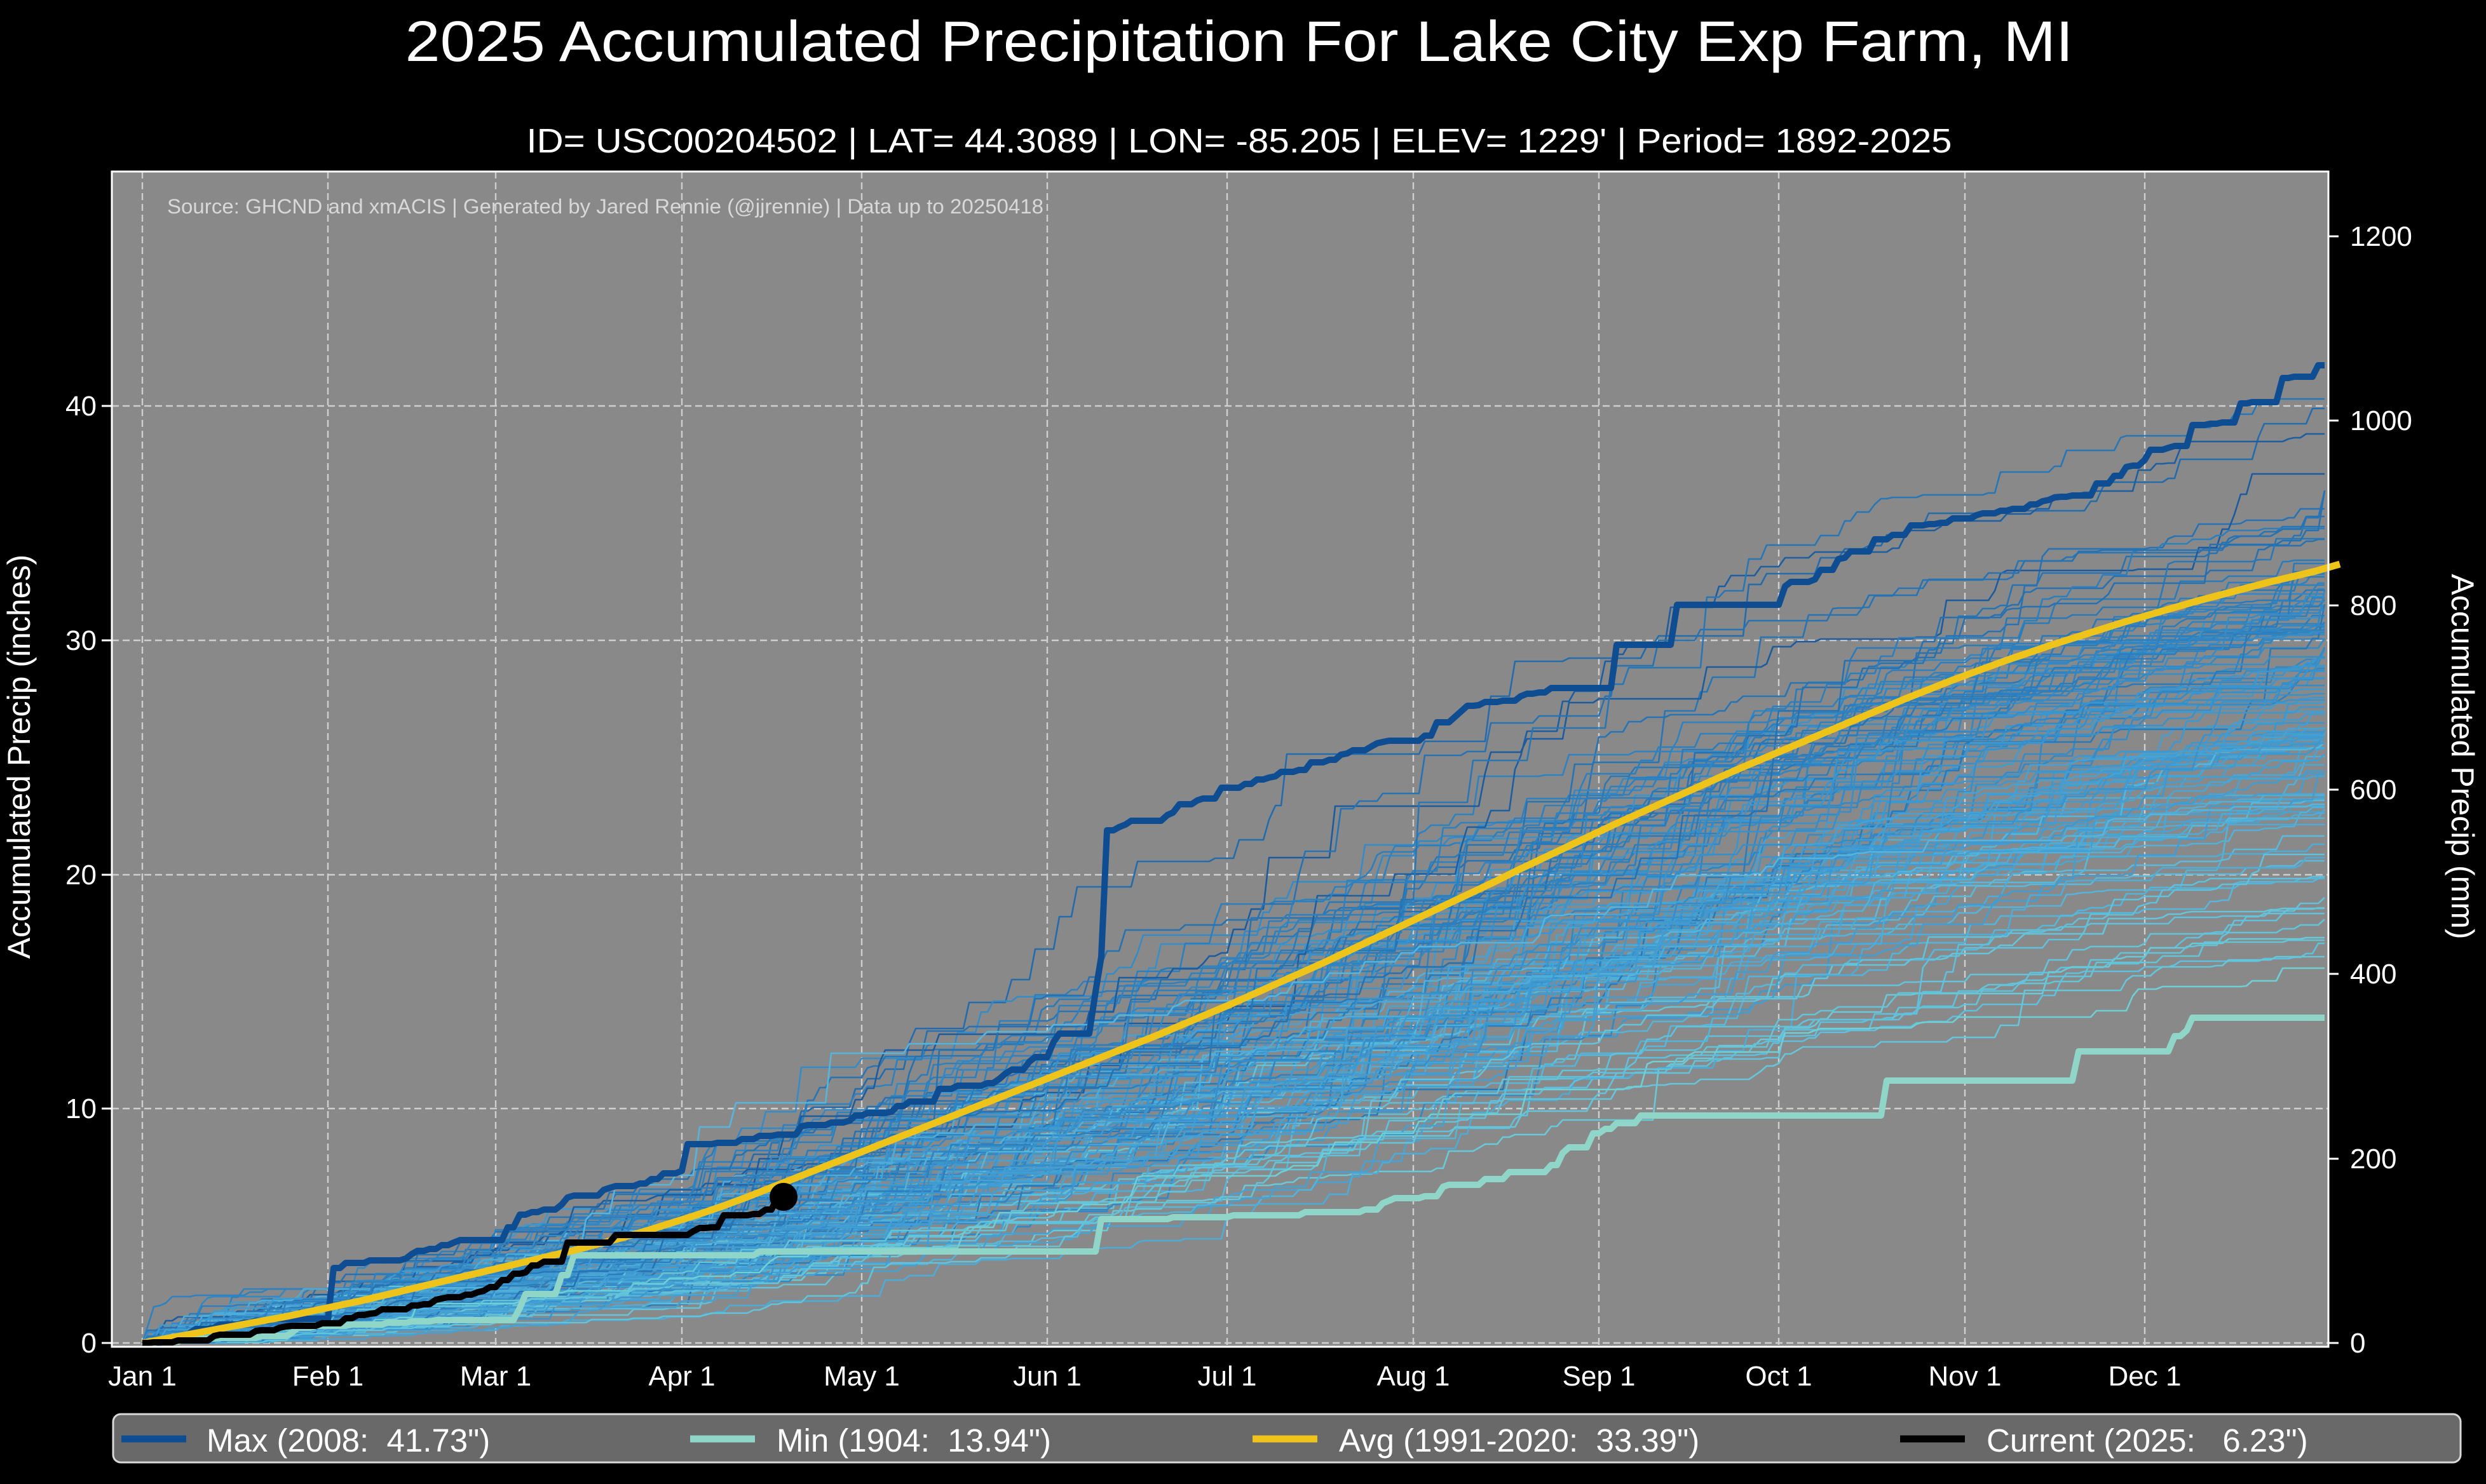 Image resolution: width=2486 pixels, height=1484 pixels. I want to click on svg-text: 20, so click(81, 875).